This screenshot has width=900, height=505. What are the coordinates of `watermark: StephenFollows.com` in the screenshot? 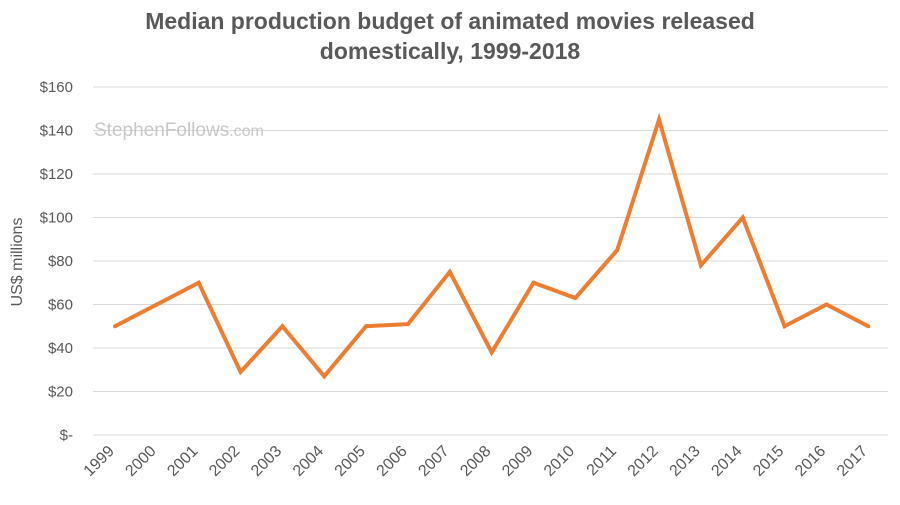 It's located at (179, 131).